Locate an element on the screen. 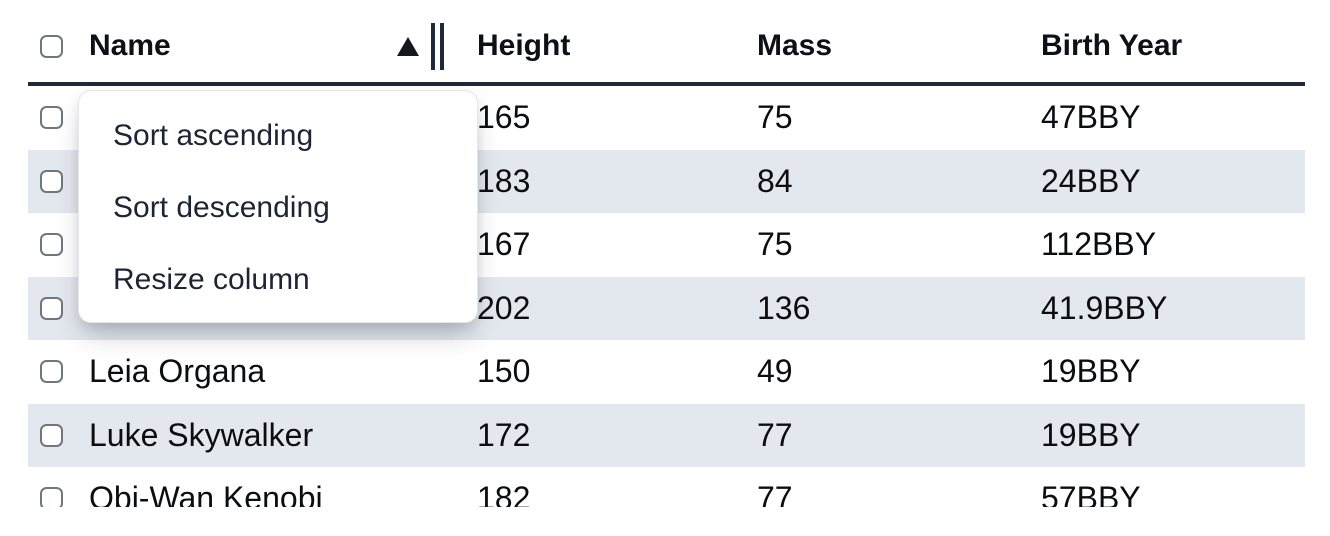 The height and width of the screenshot is (536, 1330). select-all-cell is located at coordinates (52, 46).